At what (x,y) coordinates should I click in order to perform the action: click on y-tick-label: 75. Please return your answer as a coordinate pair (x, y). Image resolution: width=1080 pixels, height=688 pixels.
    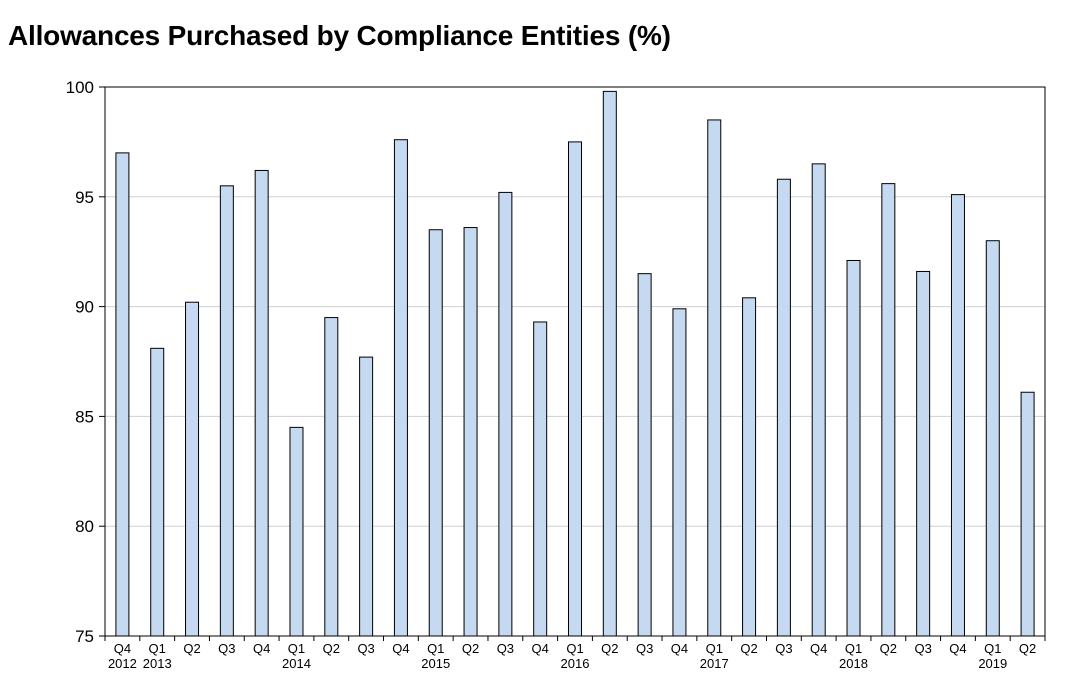
    Looking at the image, I should click on (84, 636).